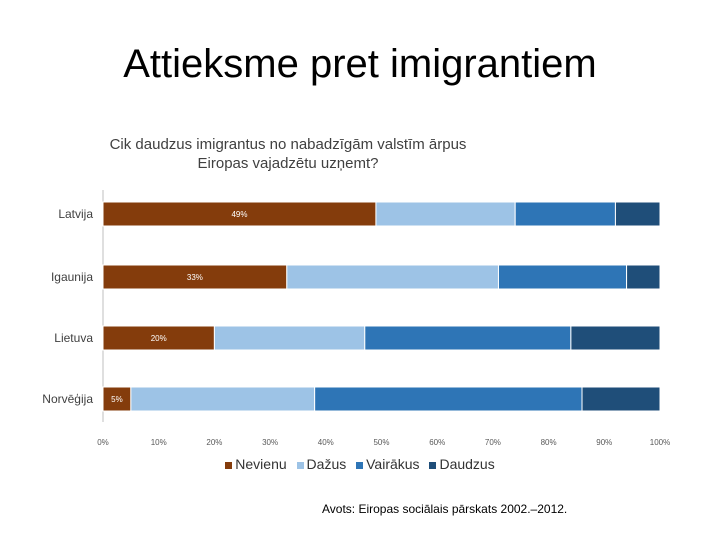 Image resolution: width=720 pixels, height=540 pixels. I want to click on x-tick-label-6: 60%, so click(437, 442).